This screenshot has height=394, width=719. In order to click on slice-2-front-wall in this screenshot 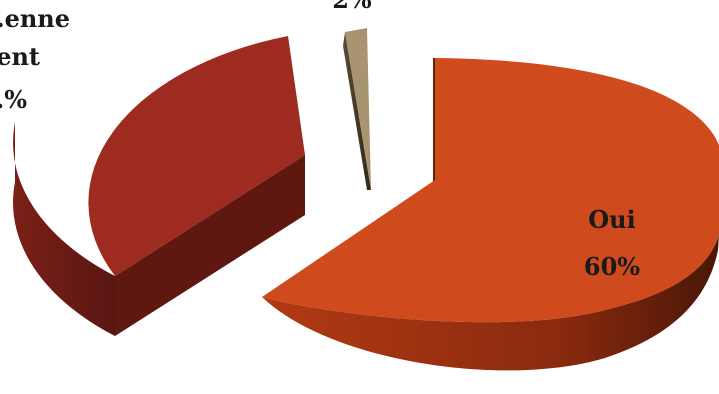, I will do `click(210, 245)`.